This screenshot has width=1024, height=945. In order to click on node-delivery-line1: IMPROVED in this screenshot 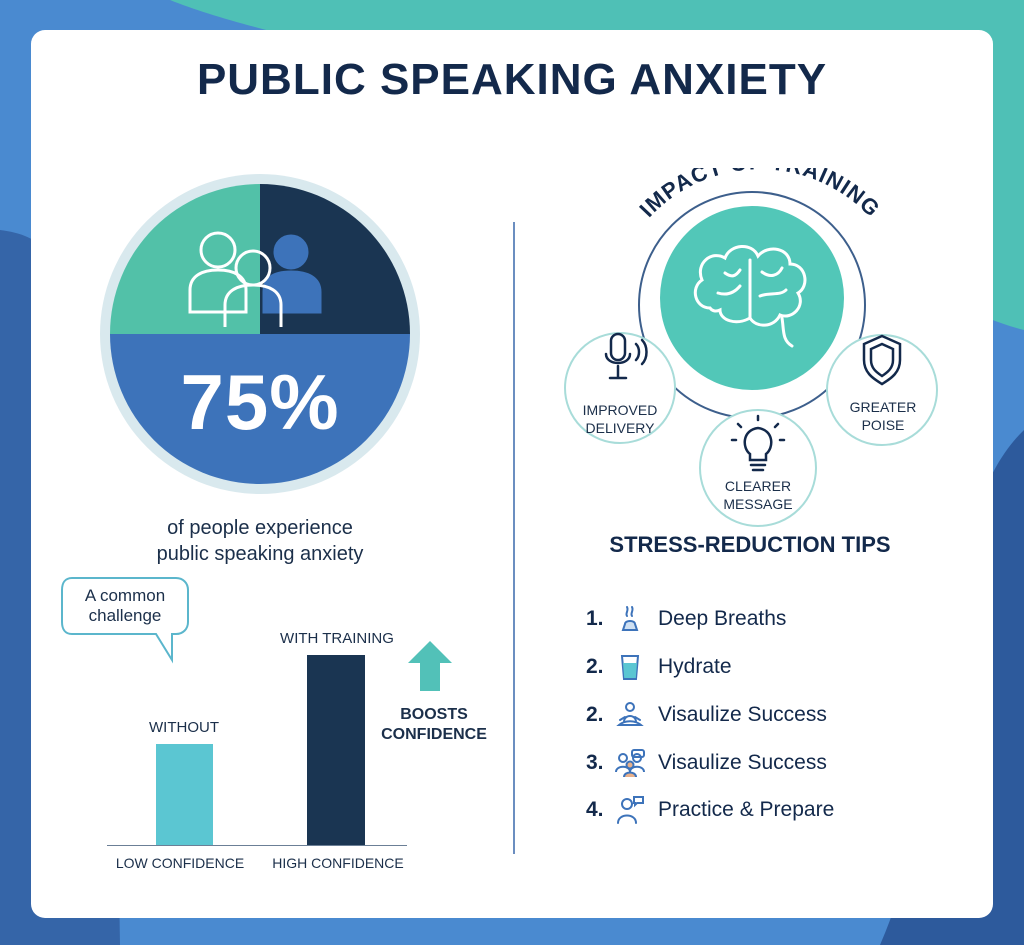, I will do `click(620, 410)`.